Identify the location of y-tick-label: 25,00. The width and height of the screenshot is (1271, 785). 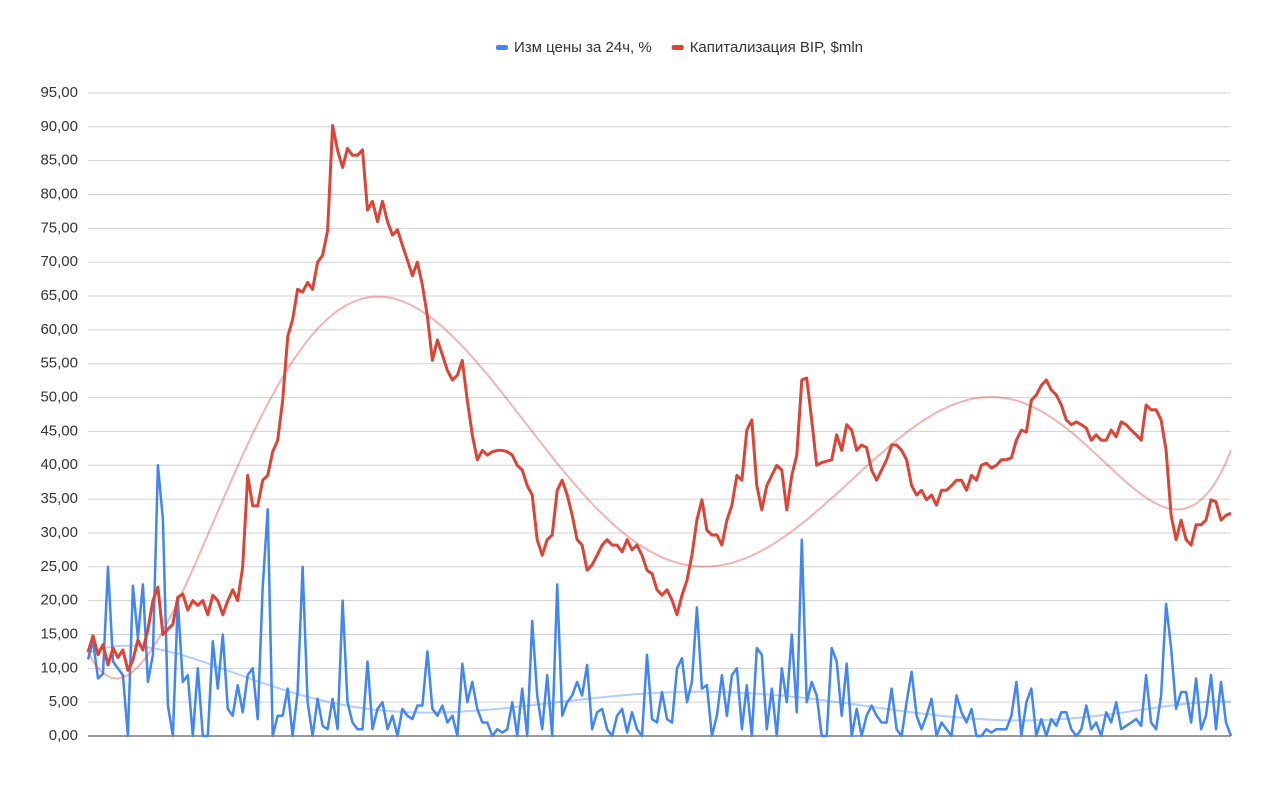
(59, 566).